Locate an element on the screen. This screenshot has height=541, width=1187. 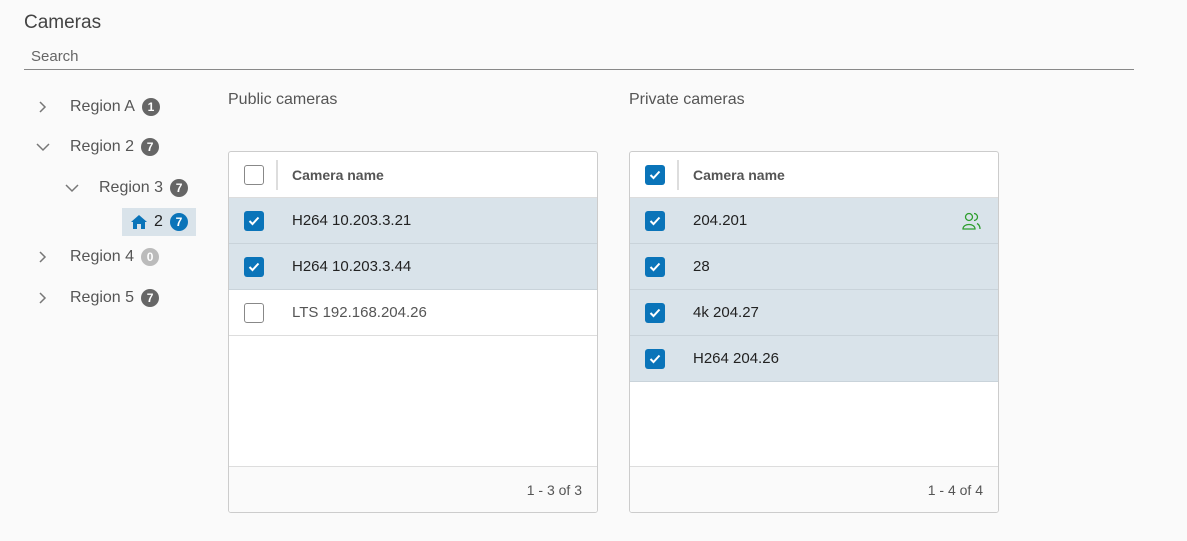
table-row: 204.201 is located at coordinates (814, 221).